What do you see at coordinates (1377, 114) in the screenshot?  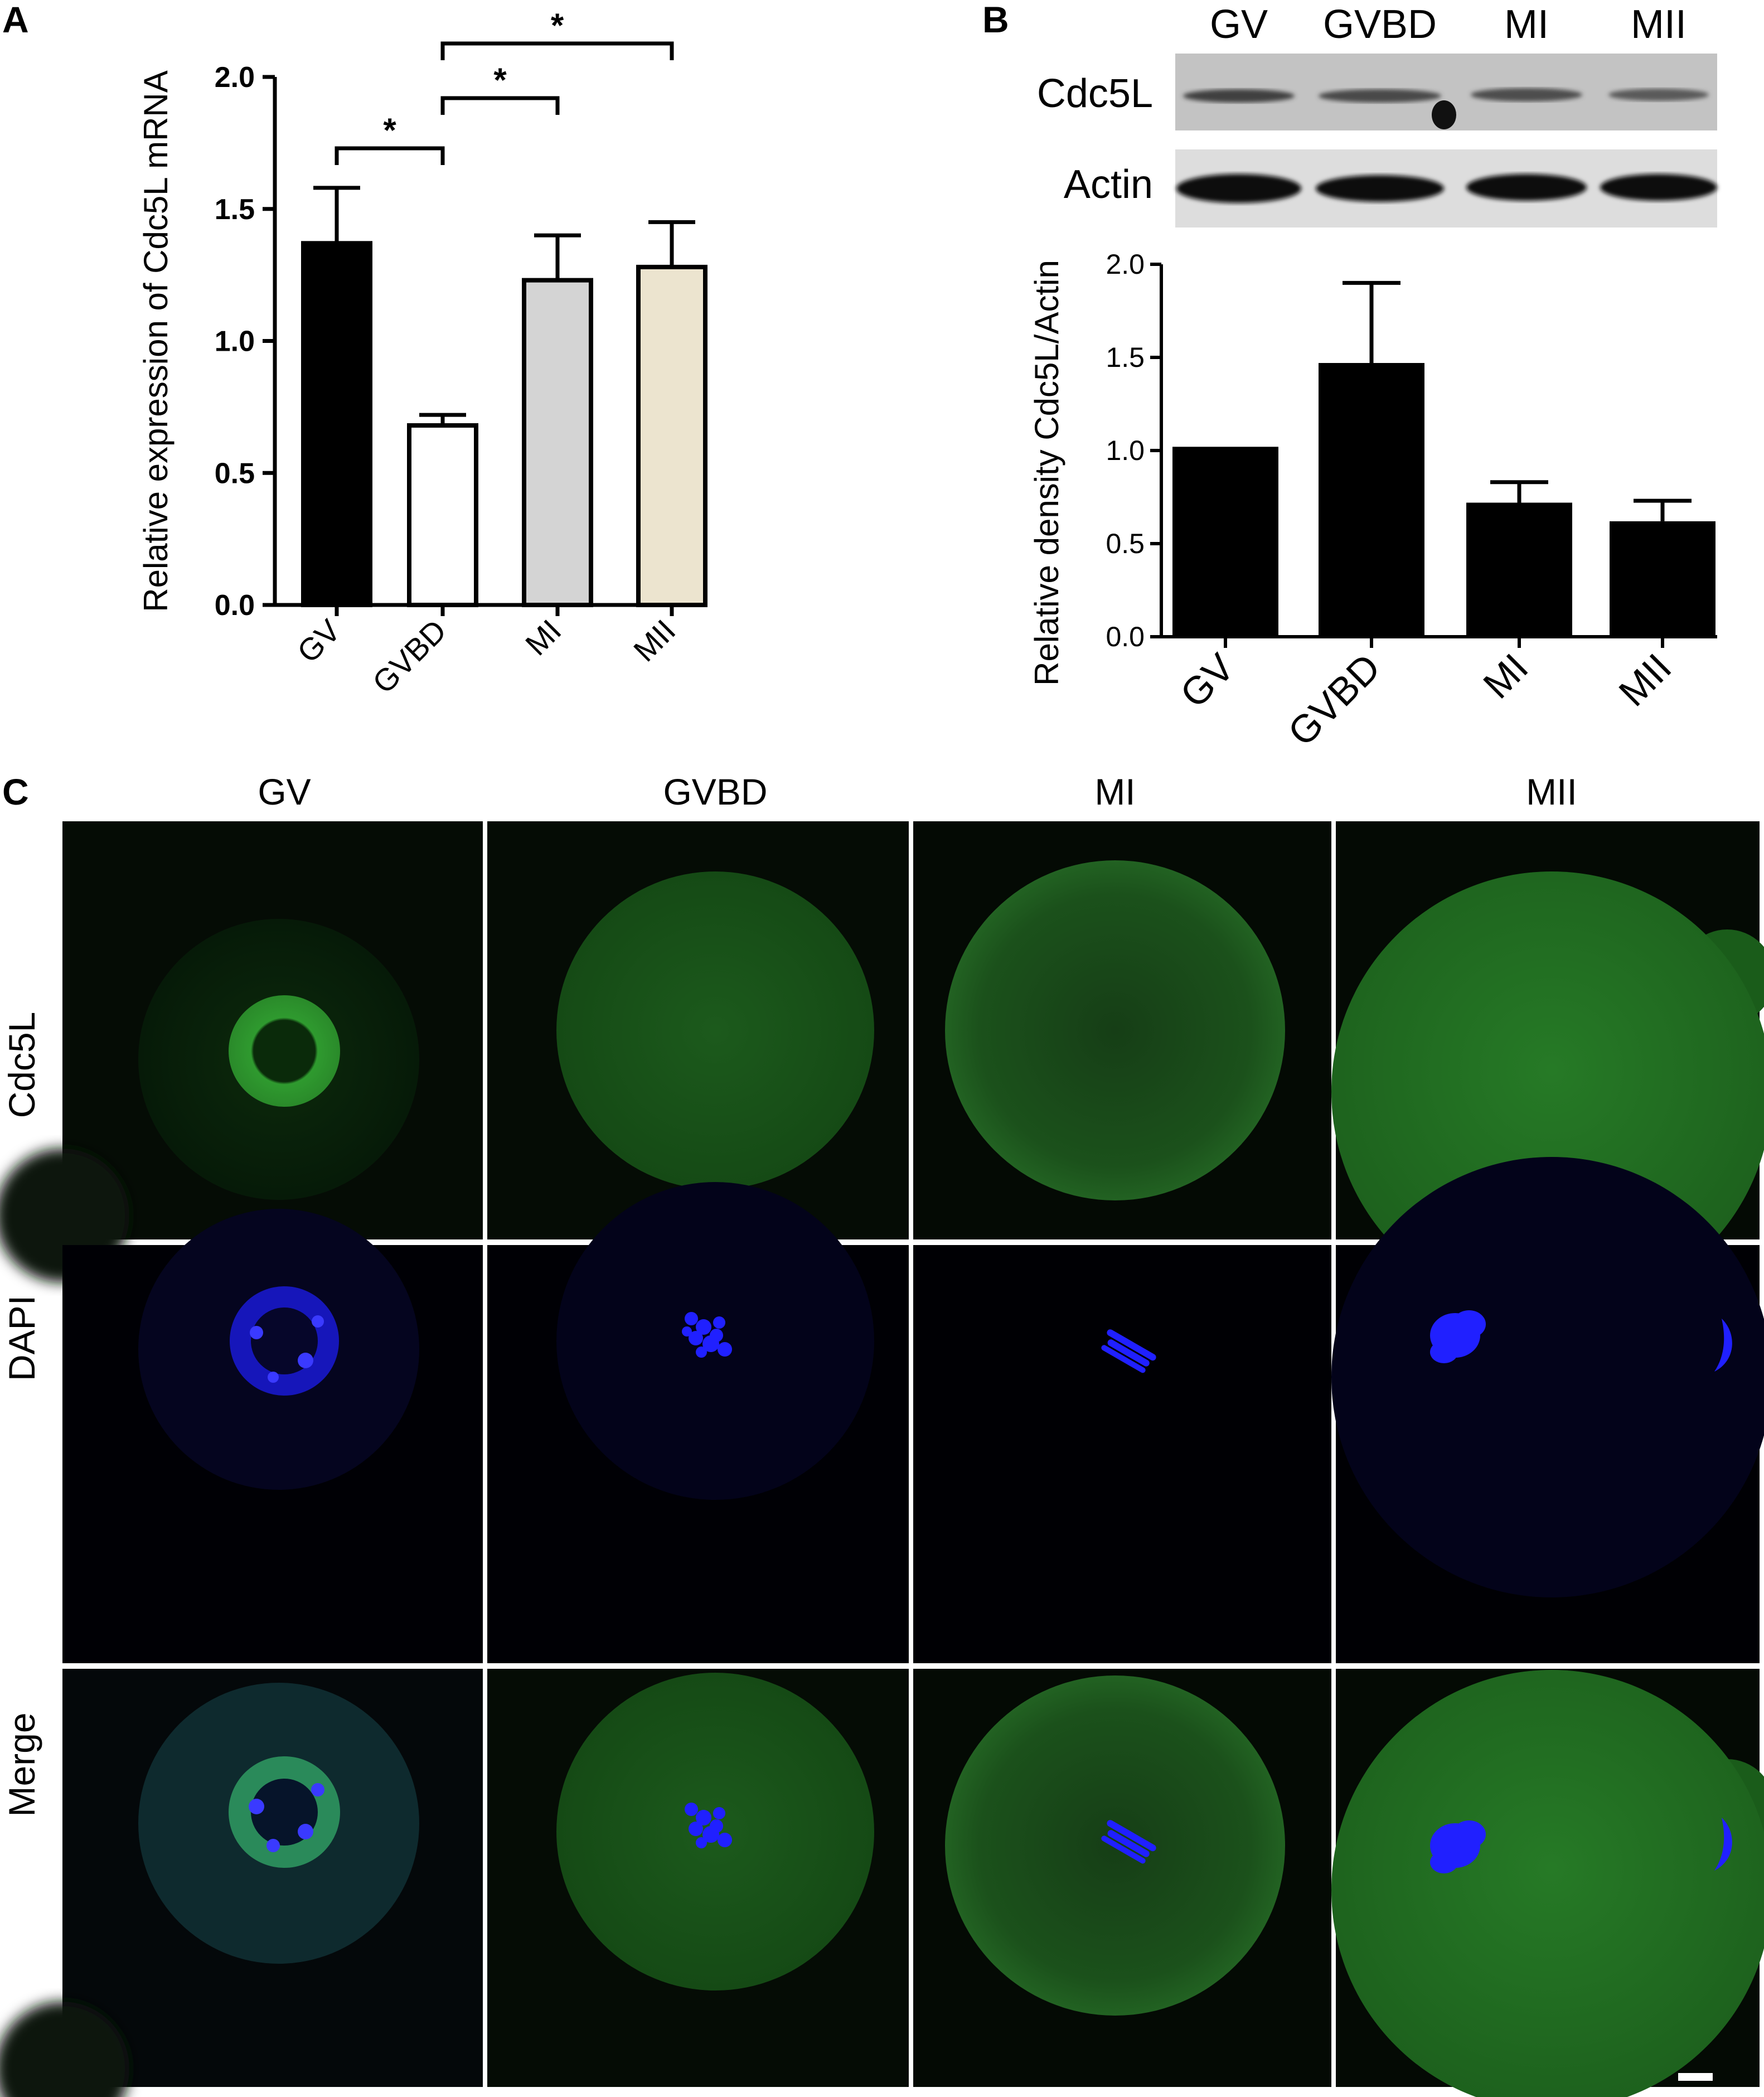 I see `western-blot: GV GVBD MI MII Cdc5L Actin` at bounding box center [1377, 114].